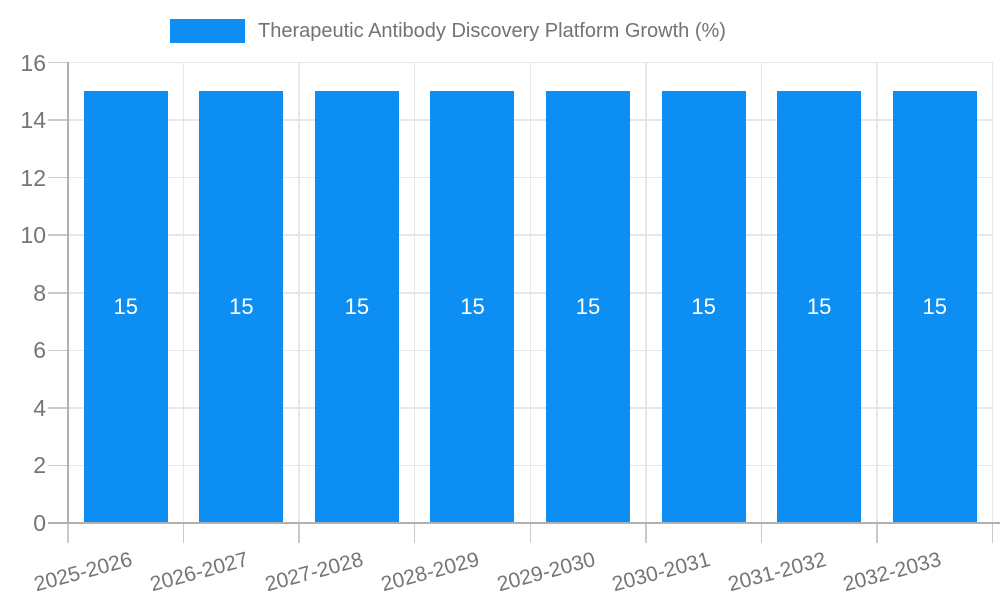  What do you see at coordinates (39, 350) in the screenshot?
I see `y-axis-label: 6` at bounding box center [39, 350].